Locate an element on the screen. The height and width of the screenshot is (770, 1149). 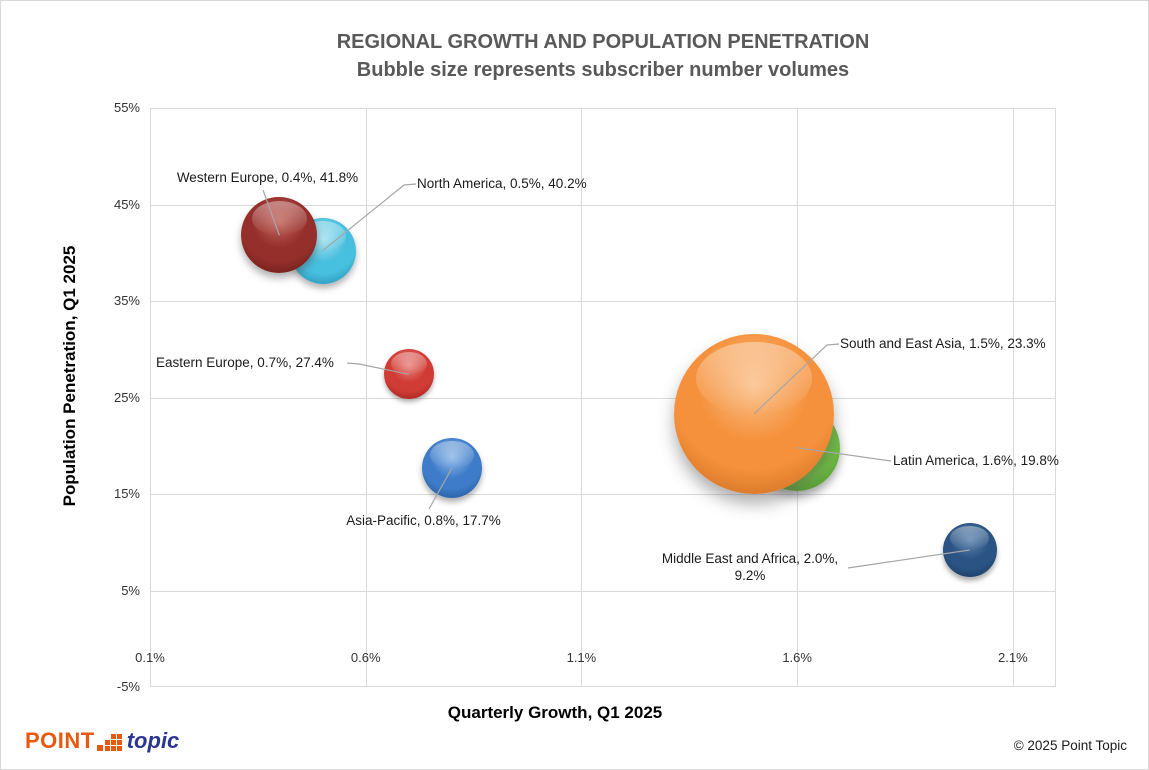
bubble-asia-pacific is located at coordinates (452, 467).